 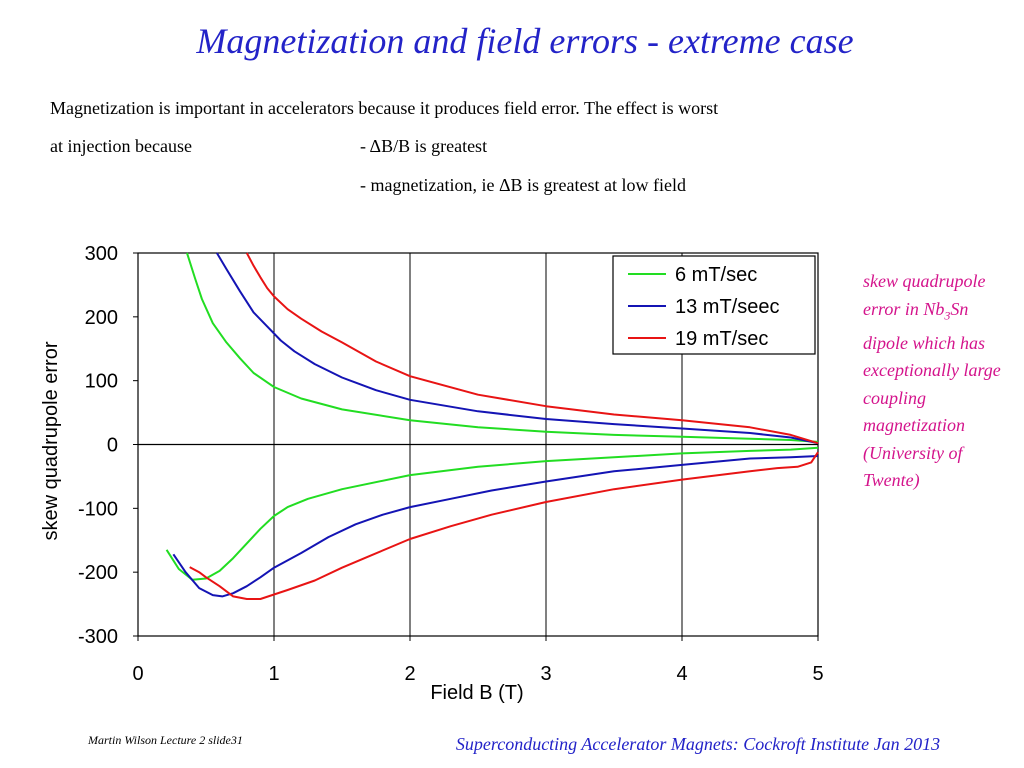 What do you see at coordinates (137, 674) in the screenshot?
I see `x-tick-label: 0` at bounding box center [137, 674].